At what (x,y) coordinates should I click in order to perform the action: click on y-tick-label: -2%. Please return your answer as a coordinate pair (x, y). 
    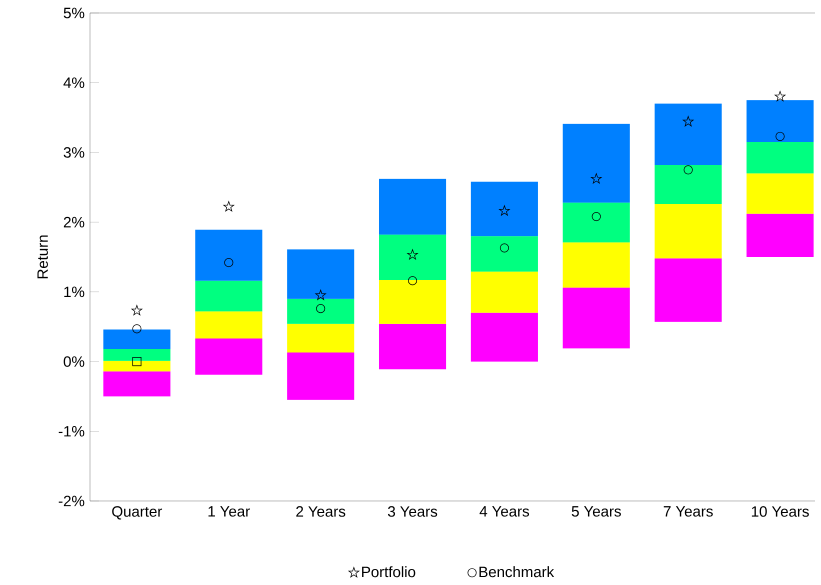
    Looking at the image, I should click on (71, 501).